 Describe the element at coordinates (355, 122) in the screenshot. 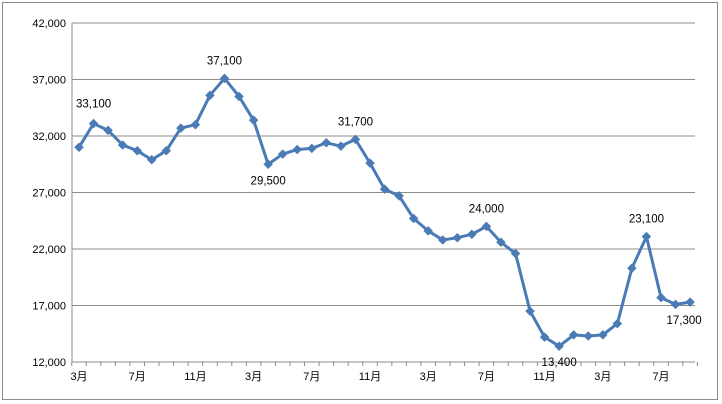

I see `data-label: 31,700` at that location.